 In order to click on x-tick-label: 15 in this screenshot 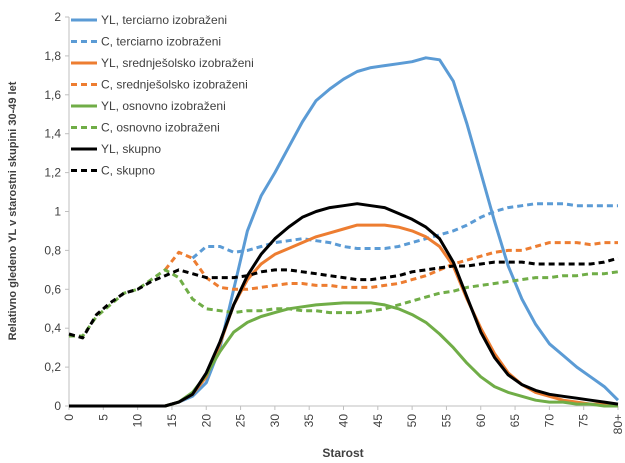, I will do `click(172, 421)`.